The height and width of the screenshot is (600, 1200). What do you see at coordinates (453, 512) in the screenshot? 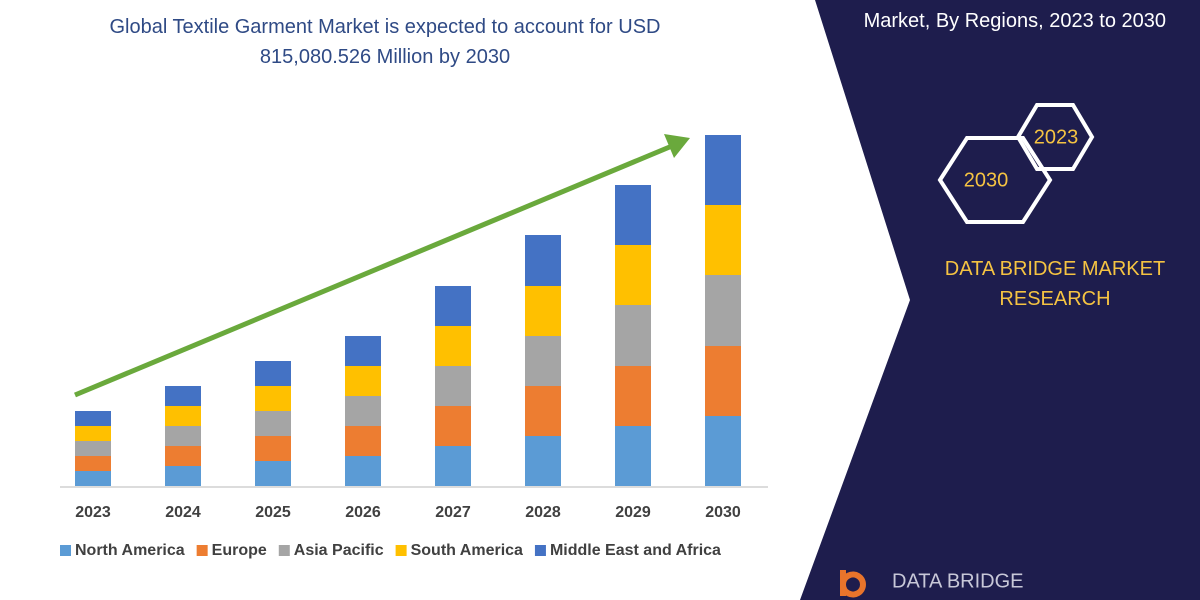
I see `x-tick-label: 2027` at bounding box center [453, 512].